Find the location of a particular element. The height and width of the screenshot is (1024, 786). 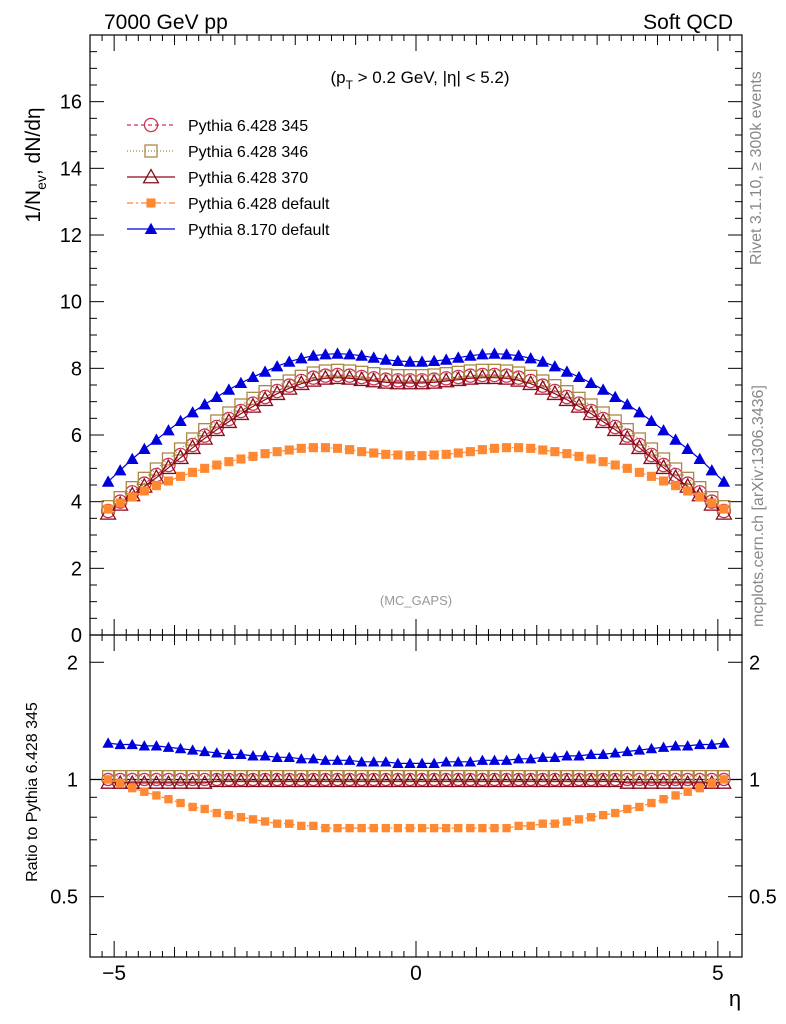

main-y-tick-label: 16 is located at coordinates (71, 103).